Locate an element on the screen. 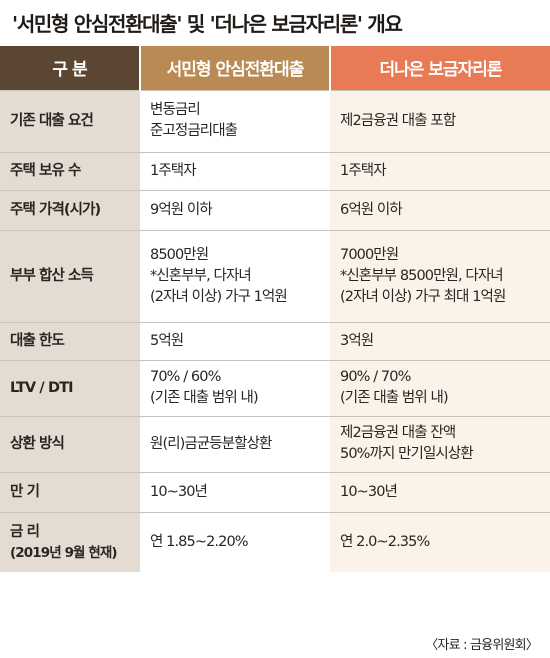  cell-text-line: 연 2.0~2.35% is located at coordinates (385, 541).